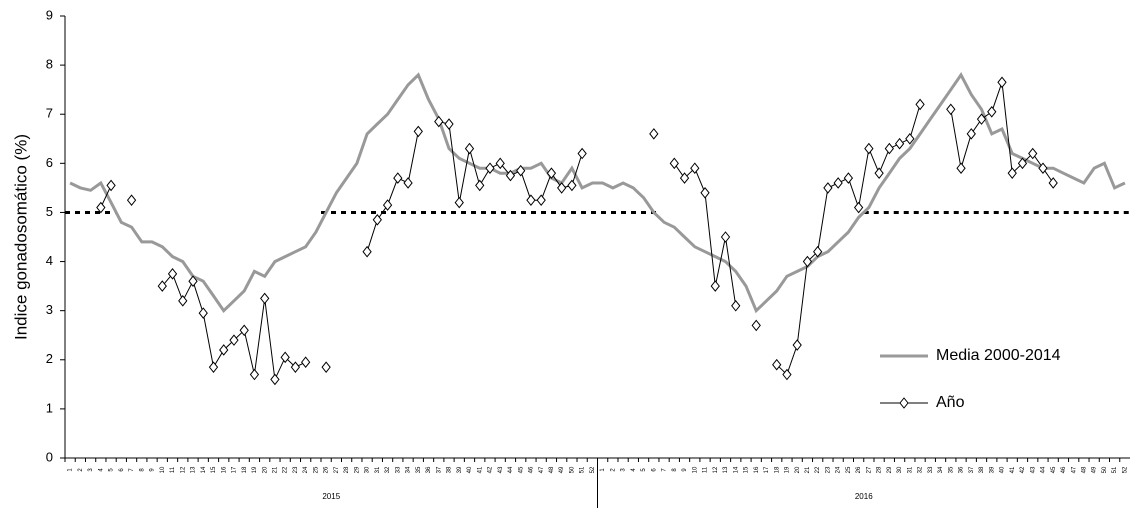 The width and height of the screenshot is (1130, 508). What do you see at coordinates (71, 470) in the screenshot?
I see `x-tick-label: 1` at bounding box center [71, 470].